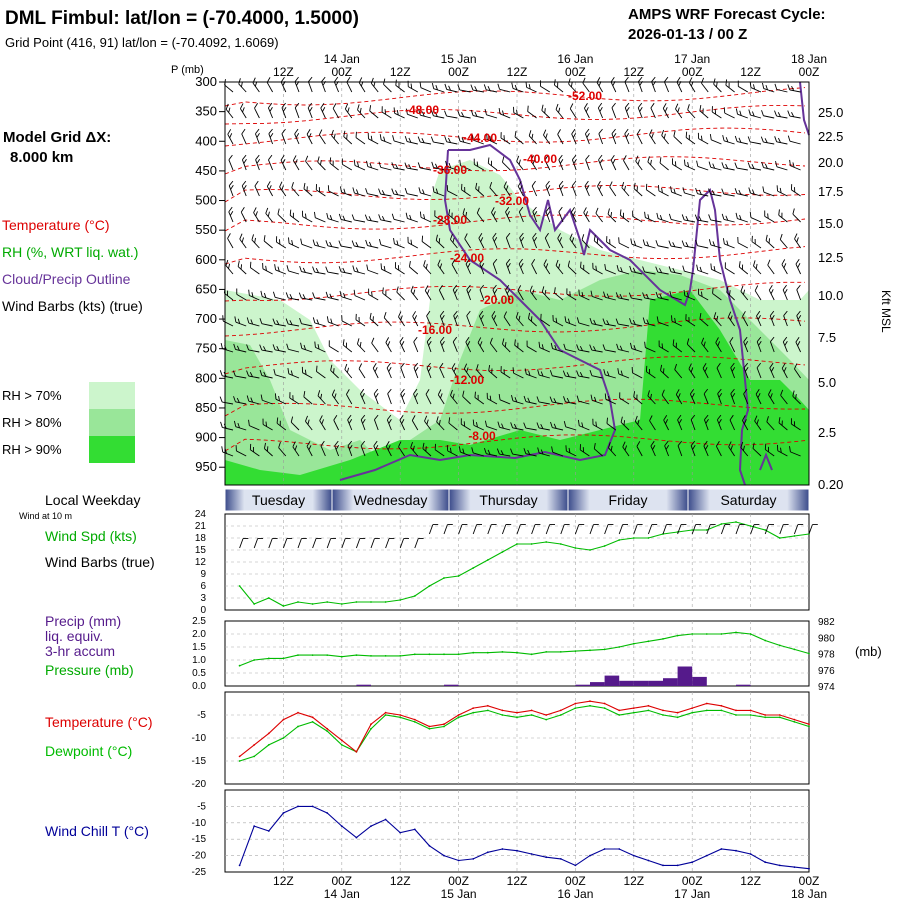  What do you see at coordinates (201, 514) in the screenshot?
I see `y-tick-label: 24` at bounding box center [201, 514].